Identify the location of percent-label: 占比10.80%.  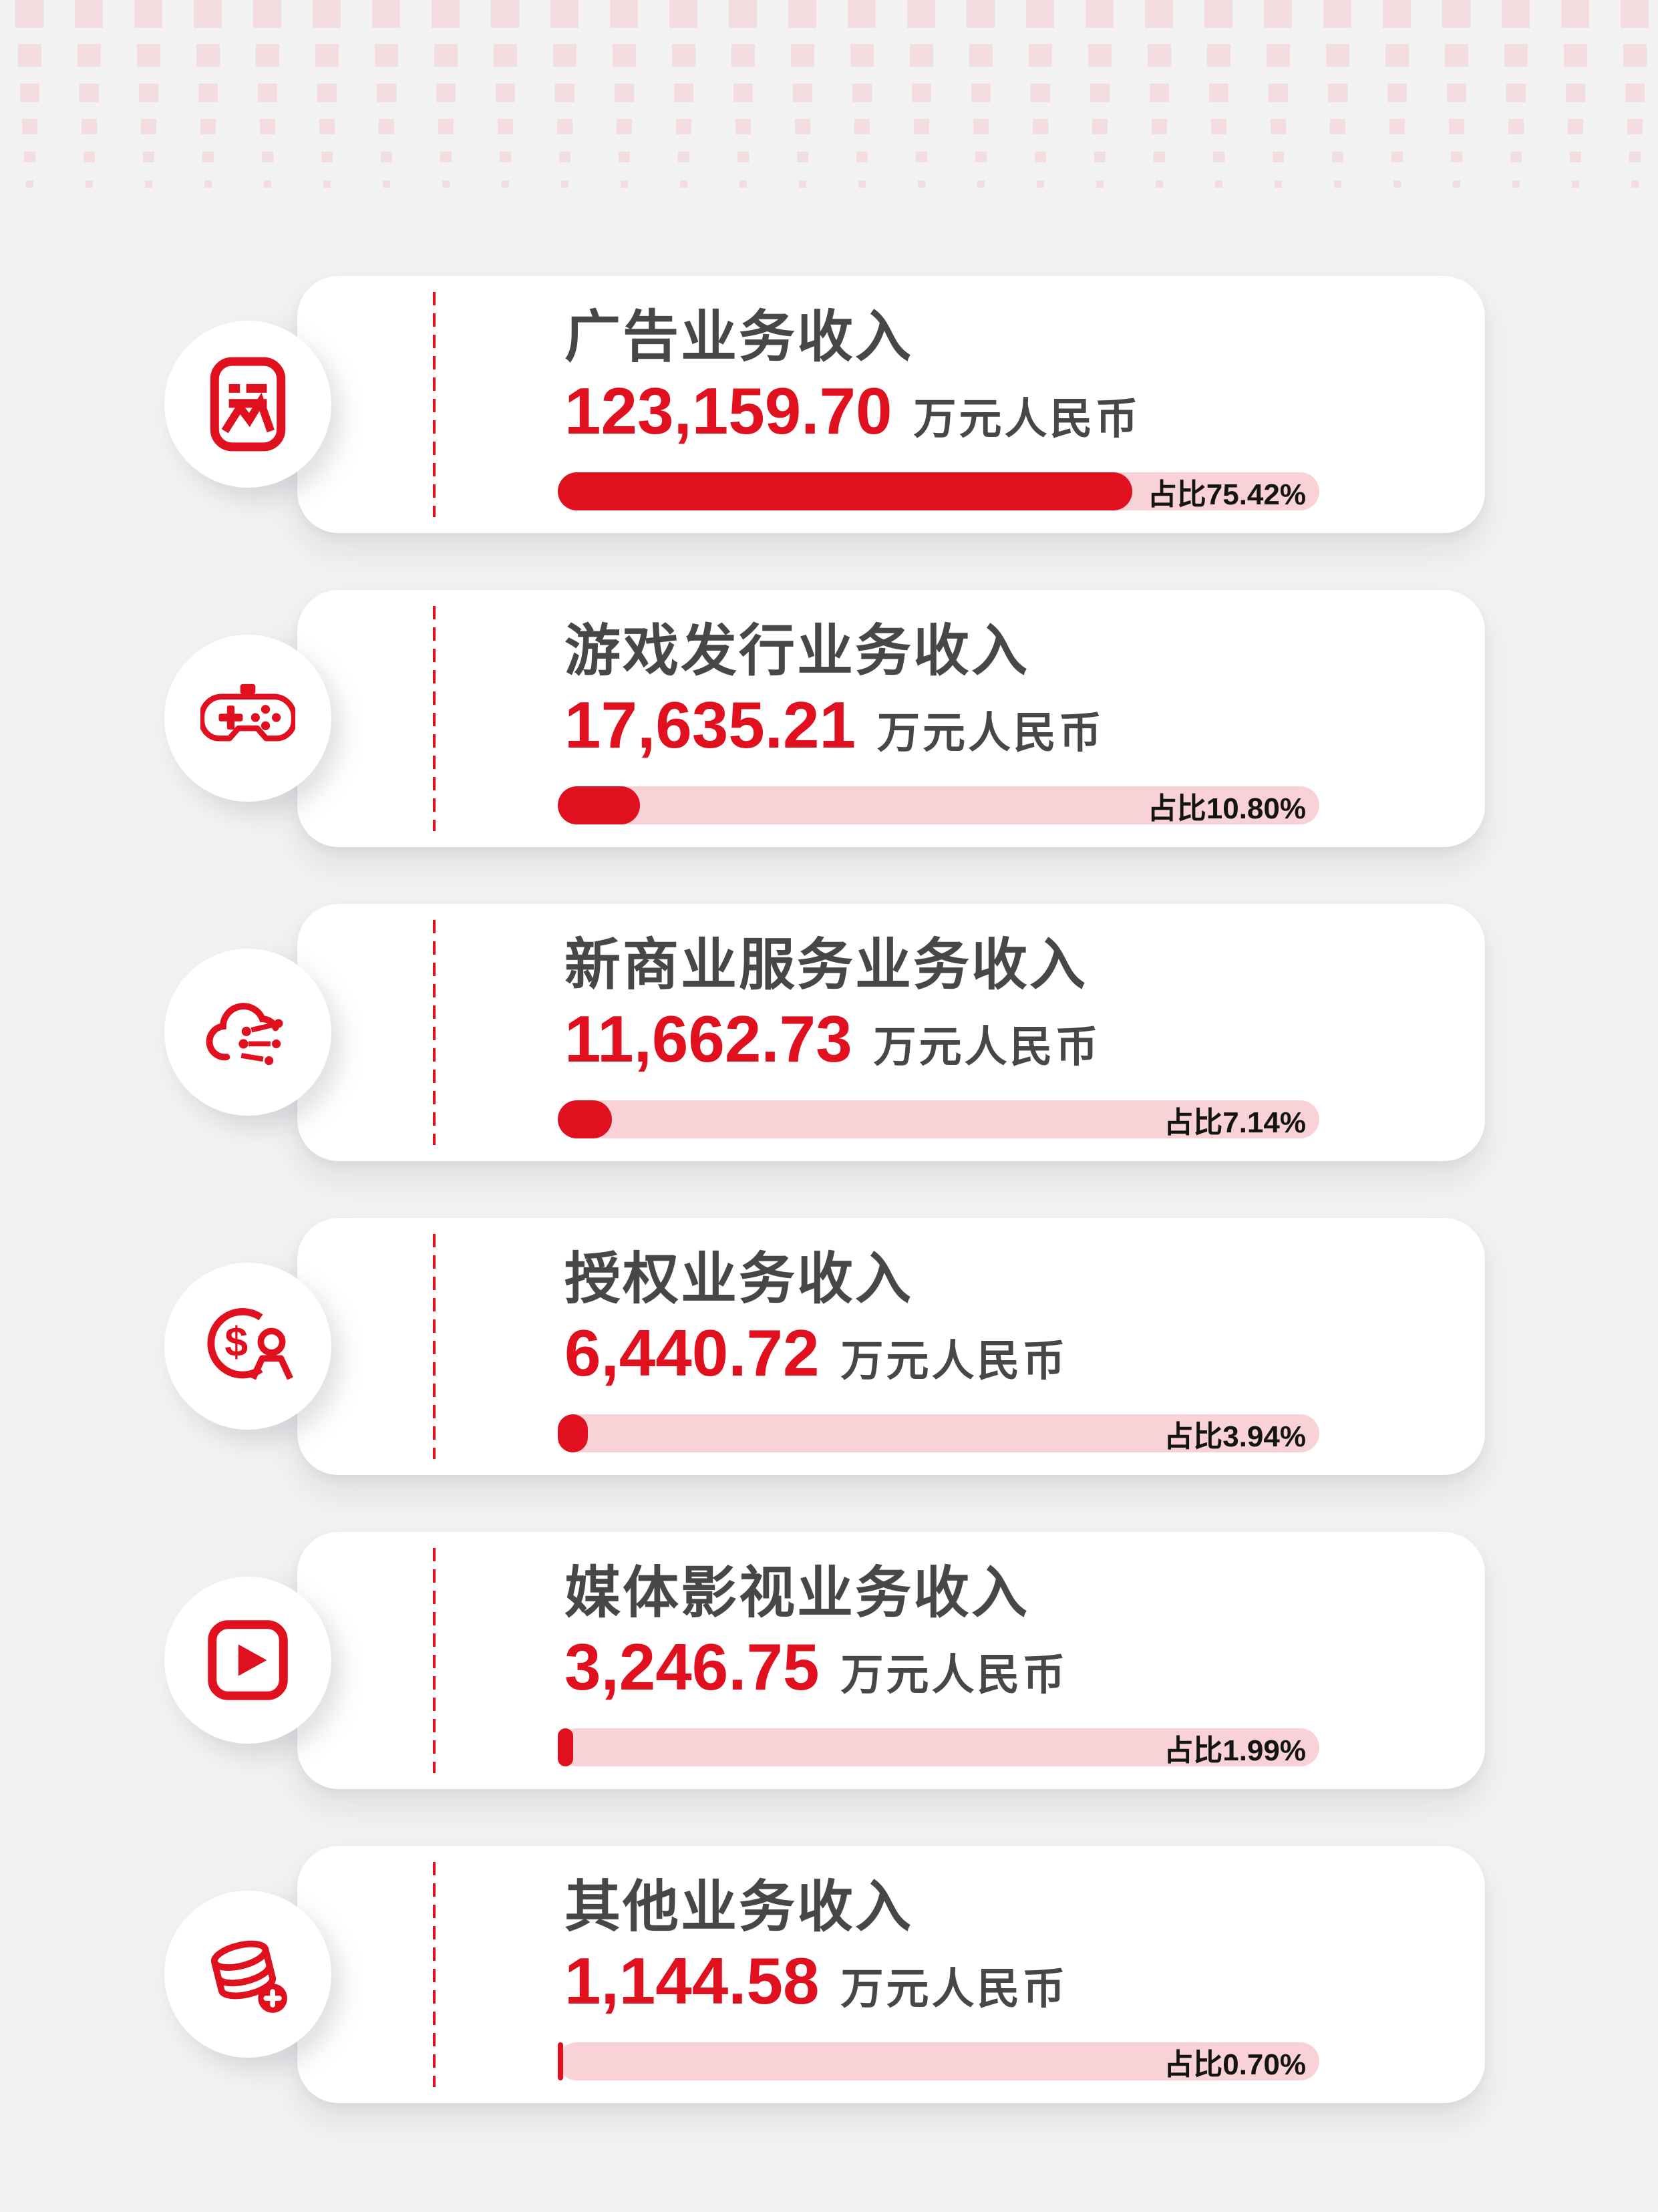
(1226, 808).